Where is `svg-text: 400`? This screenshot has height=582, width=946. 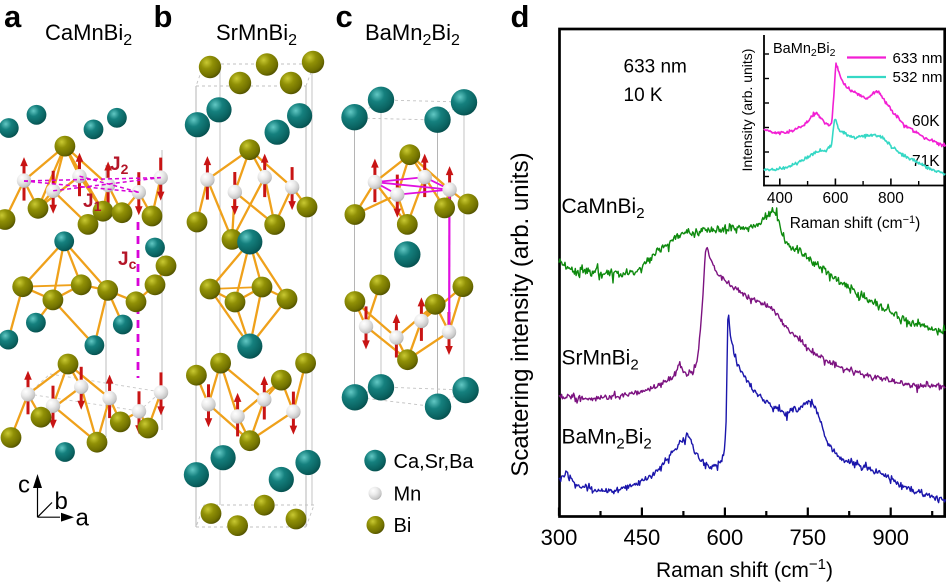
svg-text: 400 is located at coordinates (780, 198).